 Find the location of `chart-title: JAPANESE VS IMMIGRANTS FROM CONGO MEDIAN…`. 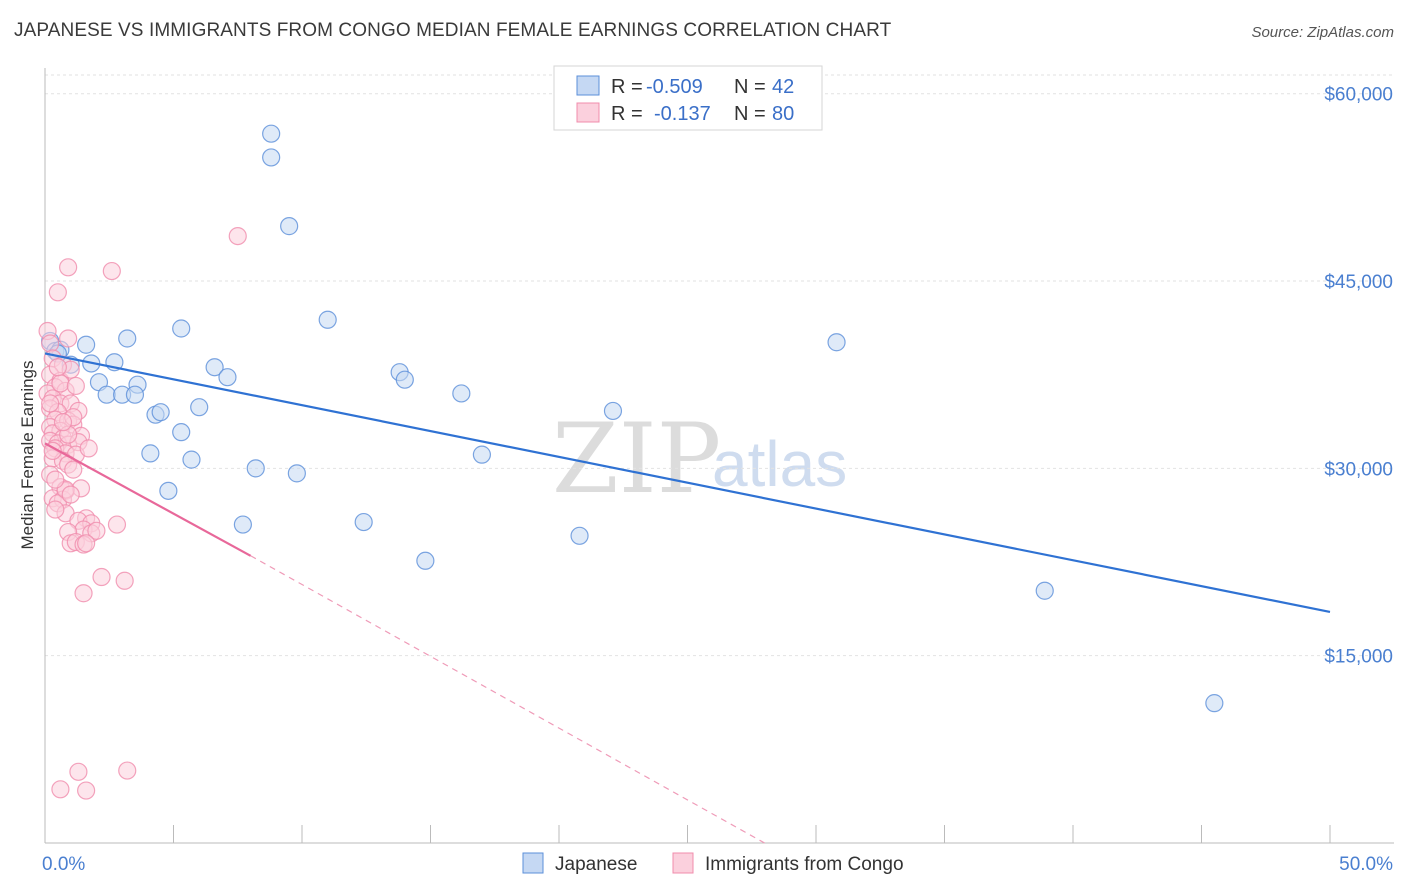

chart-title: JAPANESE VS IMMIGRANTS FROM CONGO MEDIAN… is located at coordinates (453, 30).